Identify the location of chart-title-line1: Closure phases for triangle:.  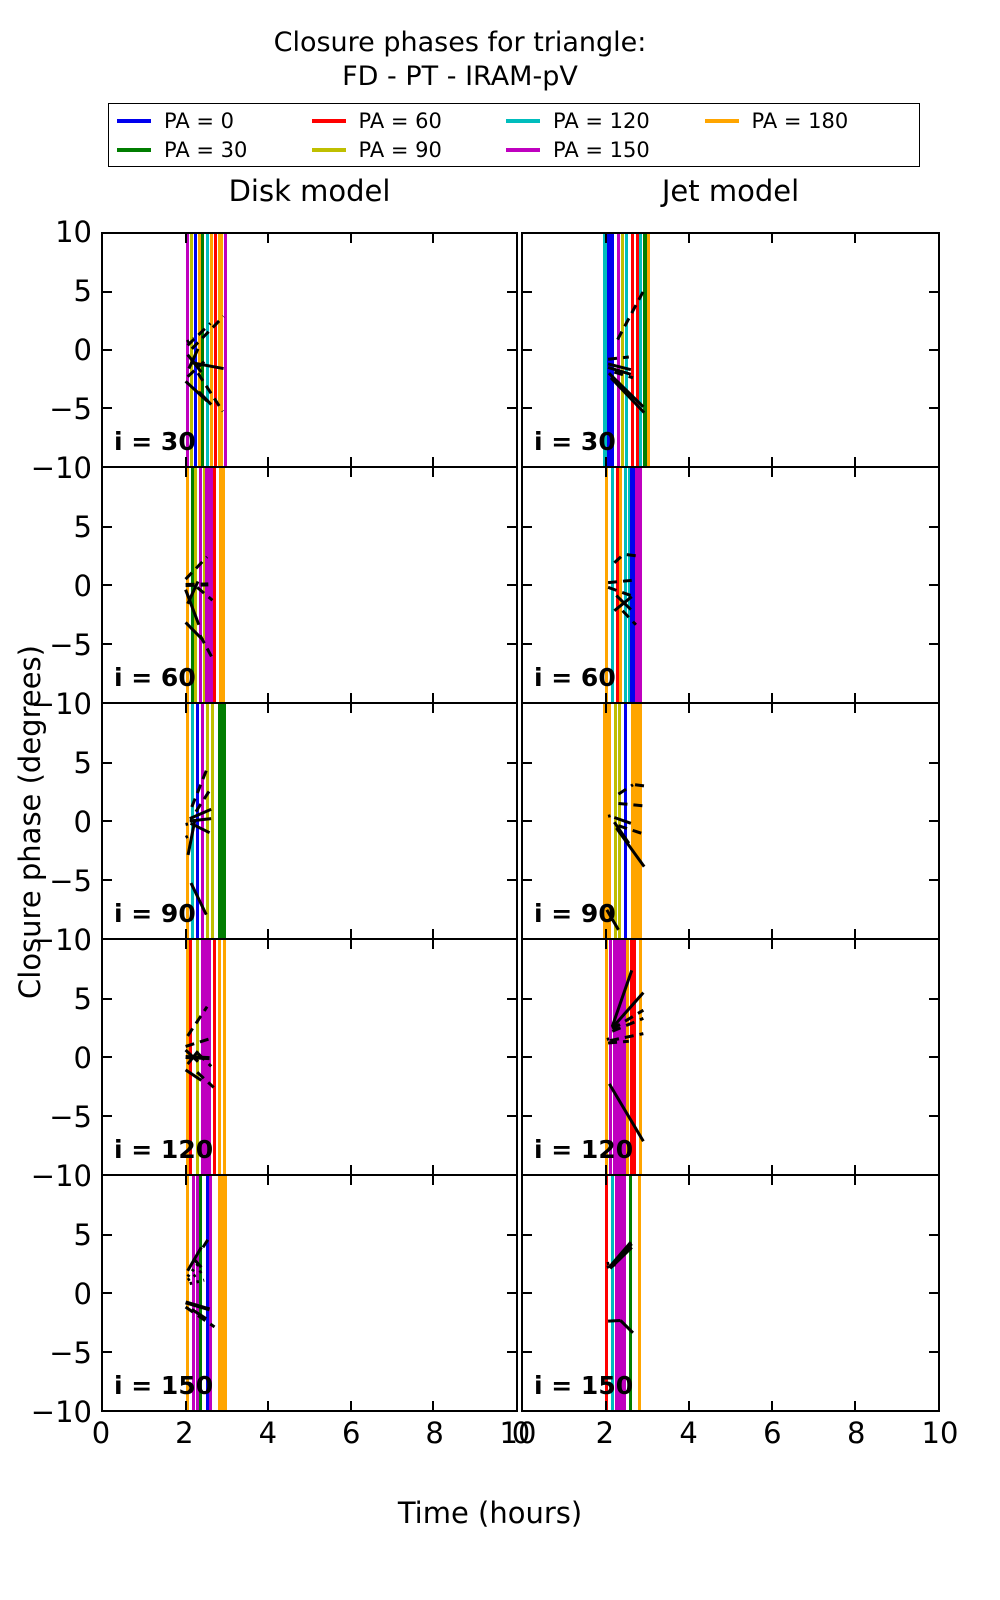
(460, 42).